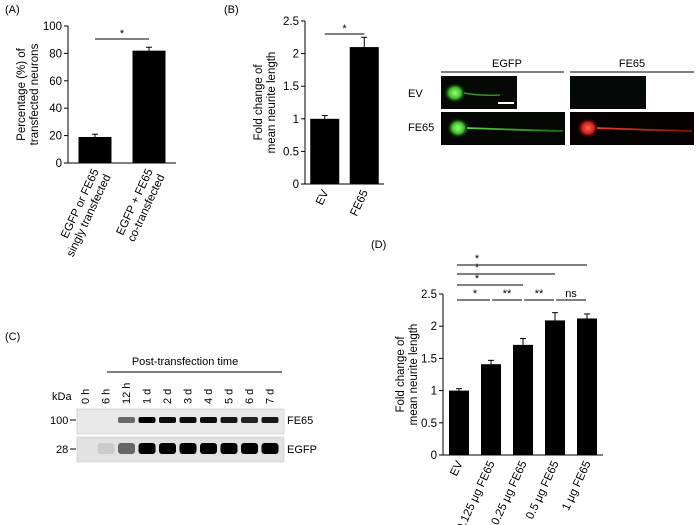 Image resolution: width=700 pixels, height=525 pixels. Describe the element at coordinates (503, 128) in the screenshot. I see `micro-fe65-egfp` at that location.